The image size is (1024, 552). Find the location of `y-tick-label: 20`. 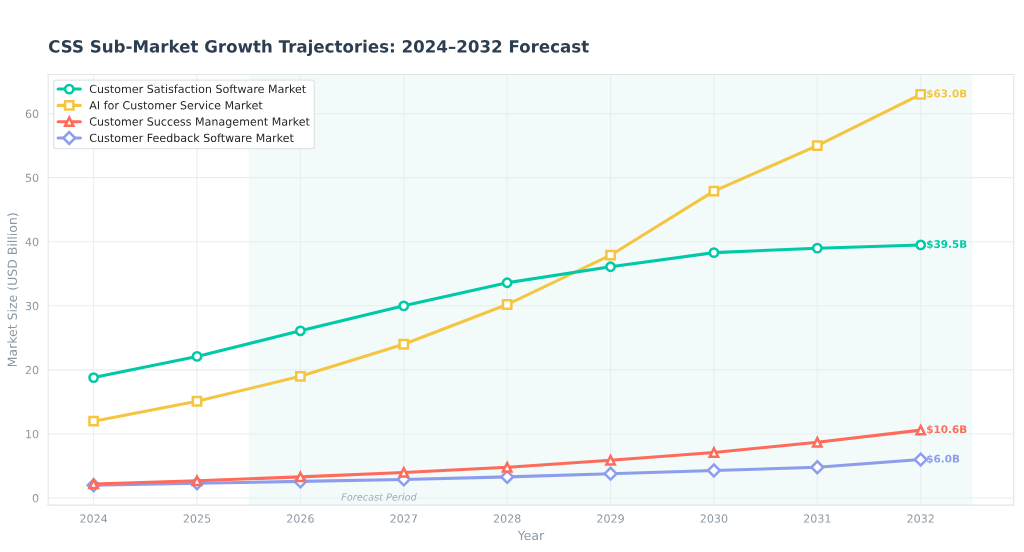

y-tick-label: 20 is located at coordinates (32, 370).